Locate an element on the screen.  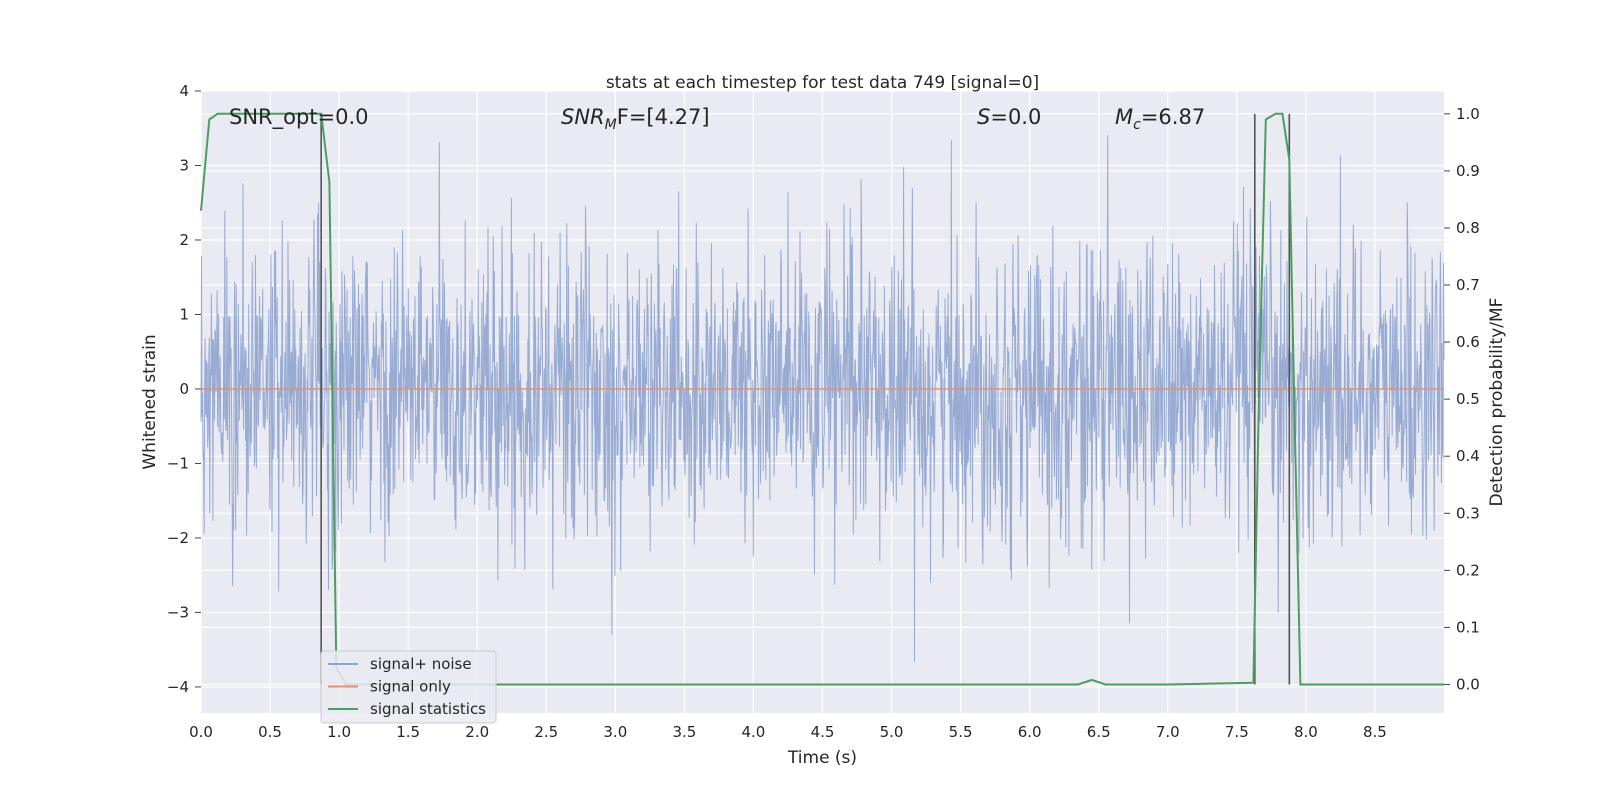
y2-tick-label: 1.0 is located at coordinates (1468, 114).